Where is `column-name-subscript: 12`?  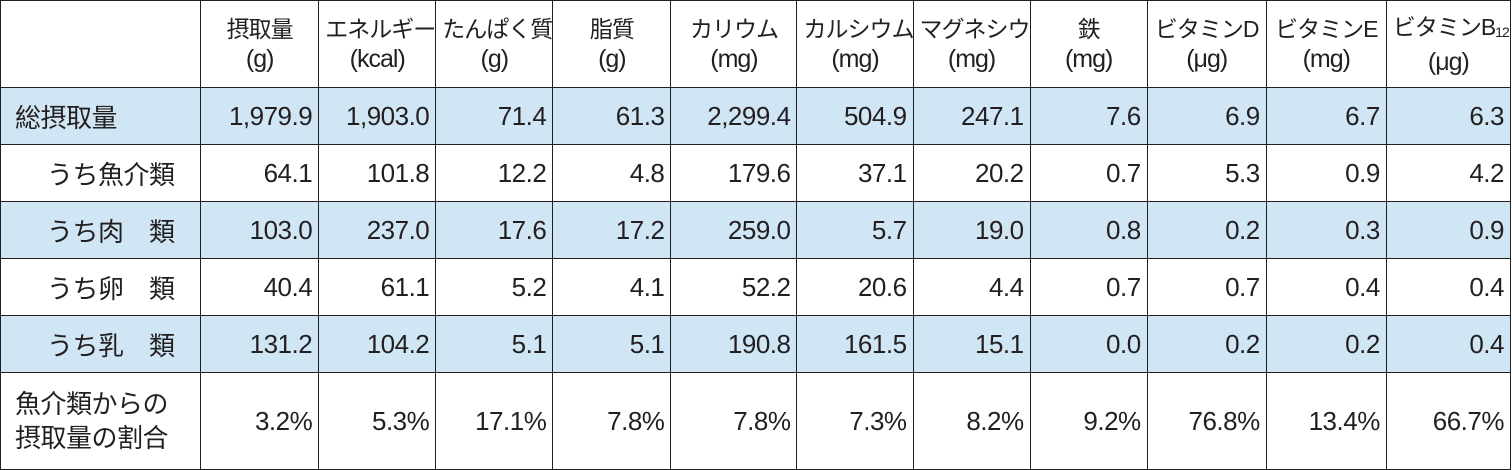
column-name-subscript: 12 is located at coordinates (1502, 31).